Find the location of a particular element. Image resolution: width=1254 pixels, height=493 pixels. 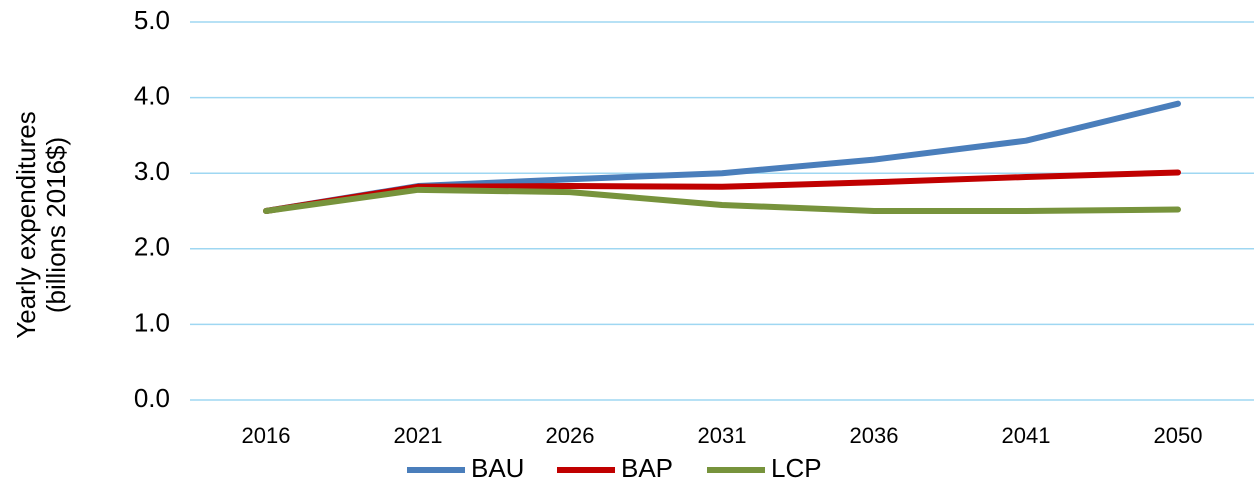

legend-label: BAP is located at coordinates (647, 468).